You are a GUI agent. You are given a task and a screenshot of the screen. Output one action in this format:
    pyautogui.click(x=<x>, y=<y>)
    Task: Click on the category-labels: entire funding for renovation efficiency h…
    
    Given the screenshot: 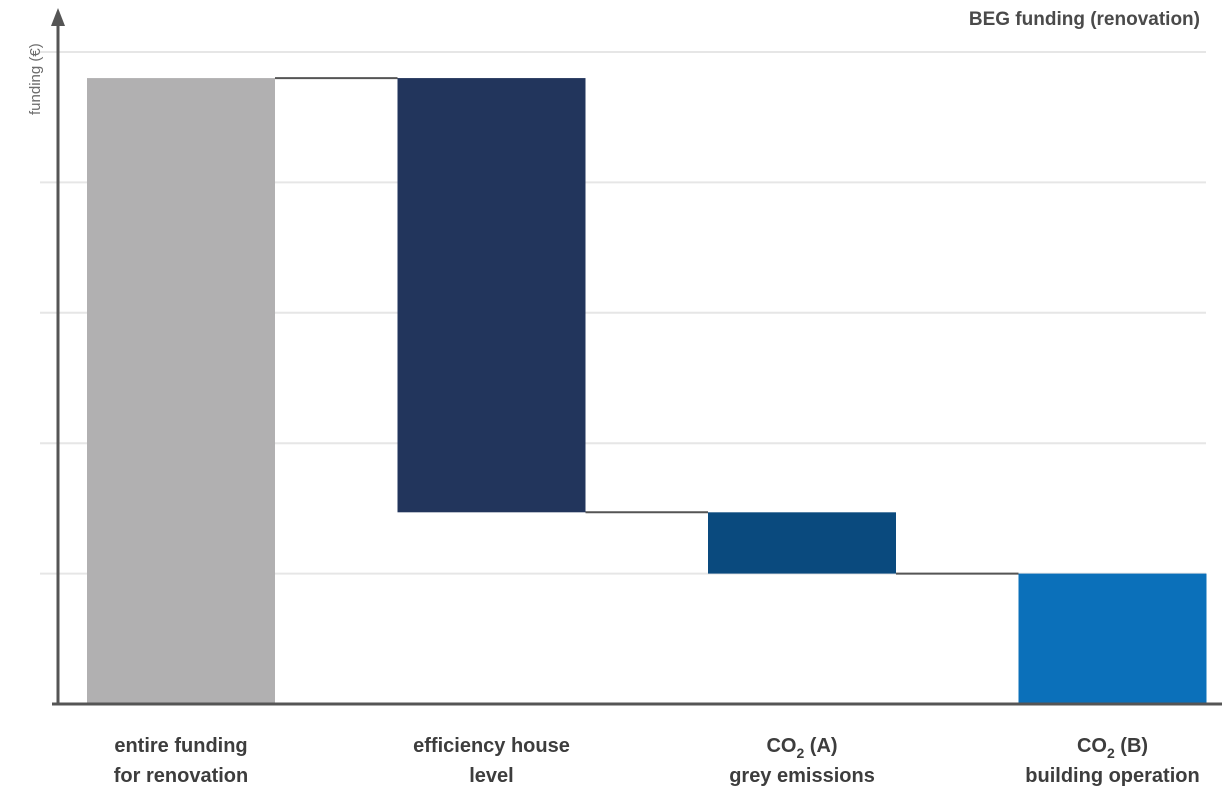 What is the action you would take?
    pyautogui.click(x=657, y=761)
    